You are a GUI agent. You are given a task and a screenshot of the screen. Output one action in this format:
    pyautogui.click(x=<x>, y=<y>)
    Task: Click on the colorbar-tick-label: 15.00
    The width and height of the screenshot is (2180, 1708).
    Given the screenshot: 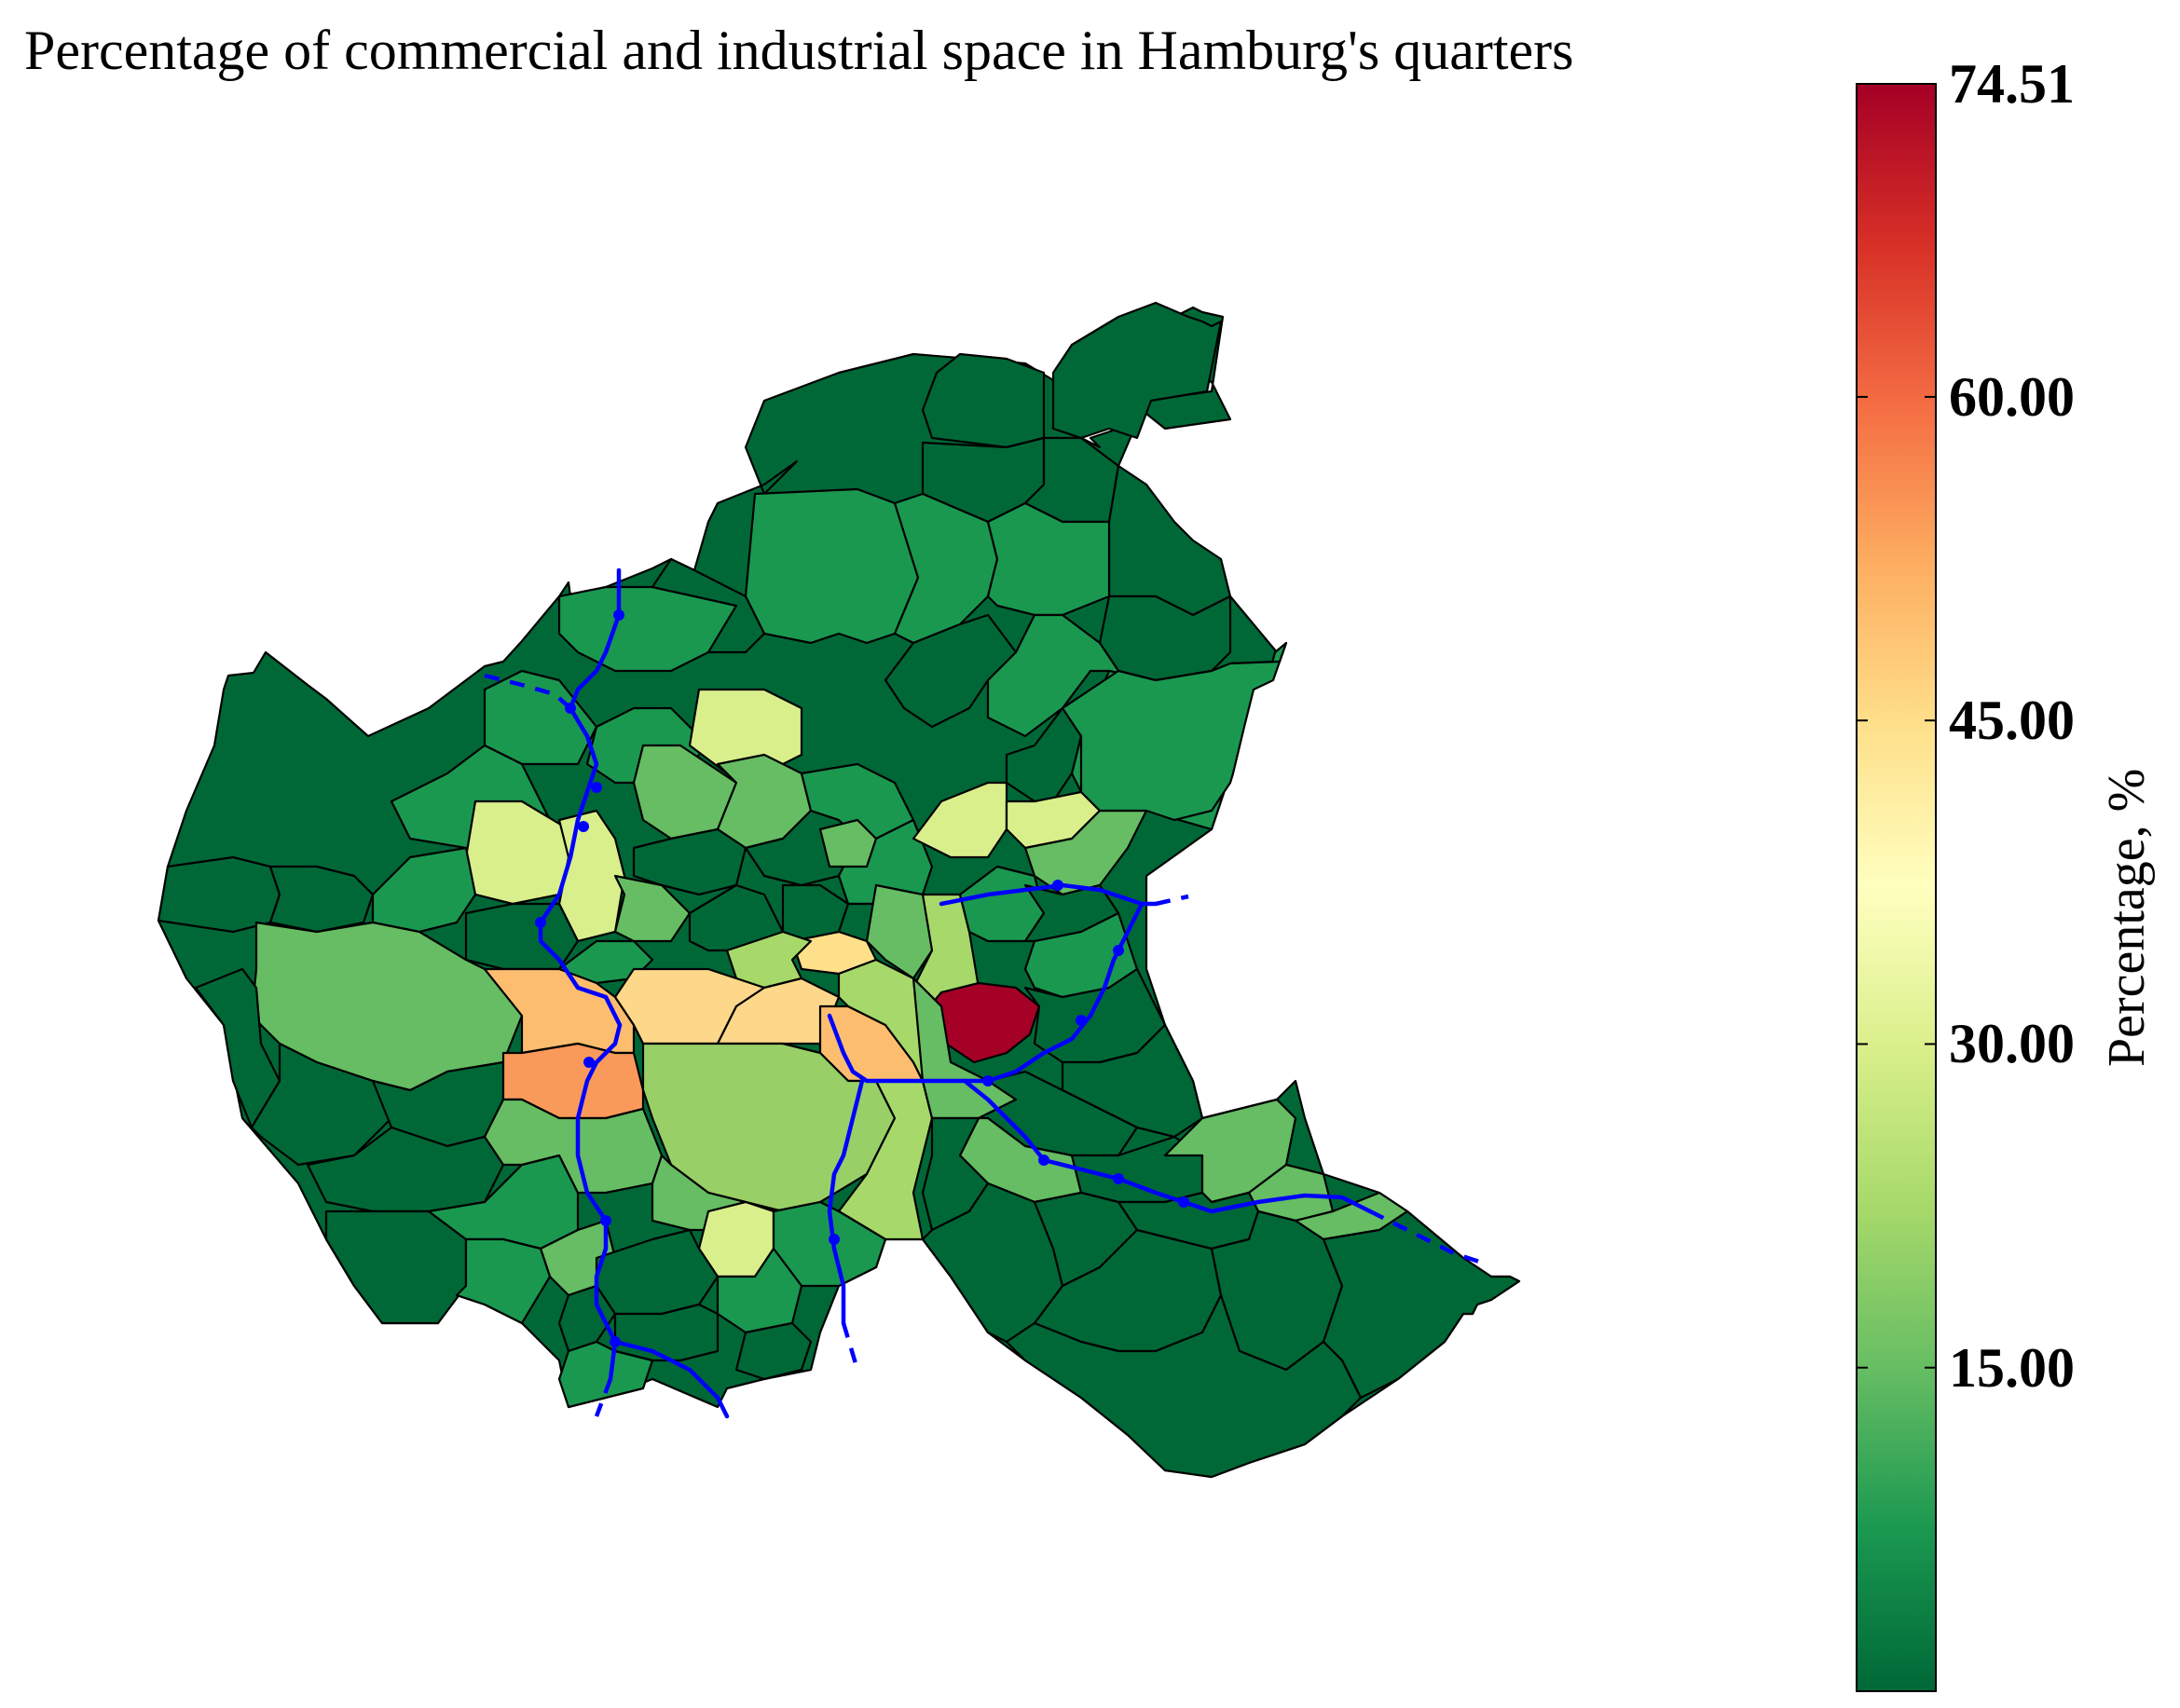 What is the action you would take?
    pyautogui.click(x=2012, y=1367)
    